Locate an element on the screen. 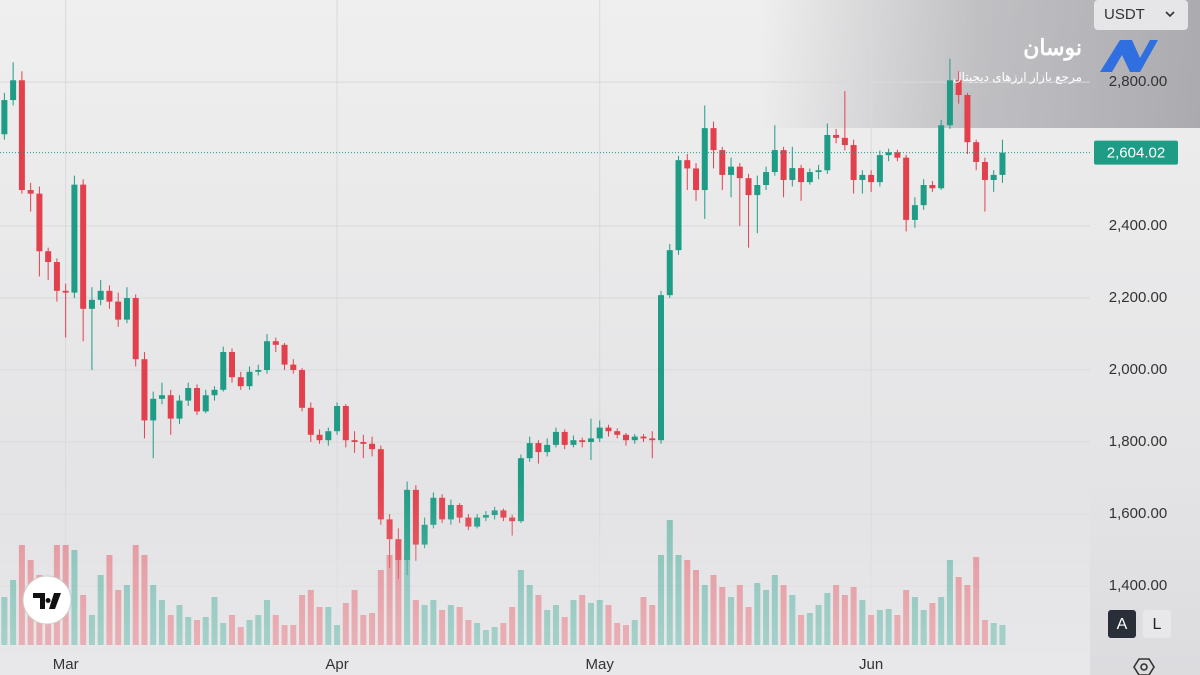 Image resolution: width=1200 pixels, height=675 pixels. chevron is located at coordinates (1170, 14).